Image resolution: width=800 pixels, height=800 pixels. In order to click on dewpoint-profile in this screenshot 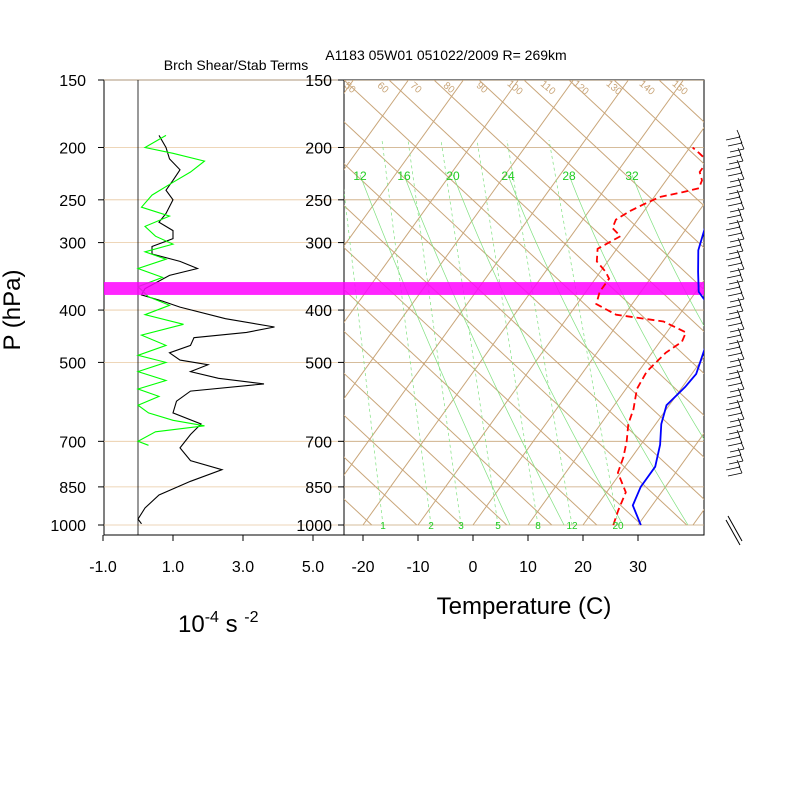, I will do `click(649, 336)`.